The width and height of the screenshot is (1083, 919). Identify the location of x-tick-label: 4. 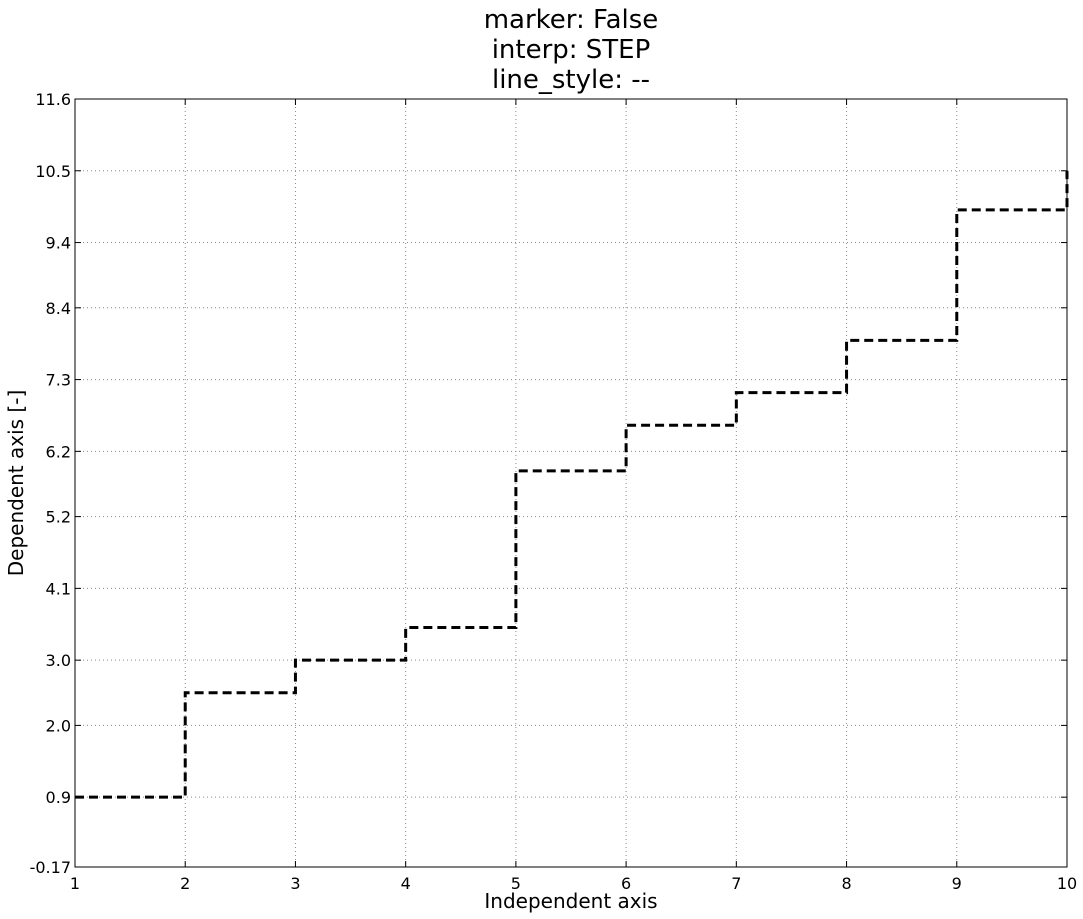
(406, 883).